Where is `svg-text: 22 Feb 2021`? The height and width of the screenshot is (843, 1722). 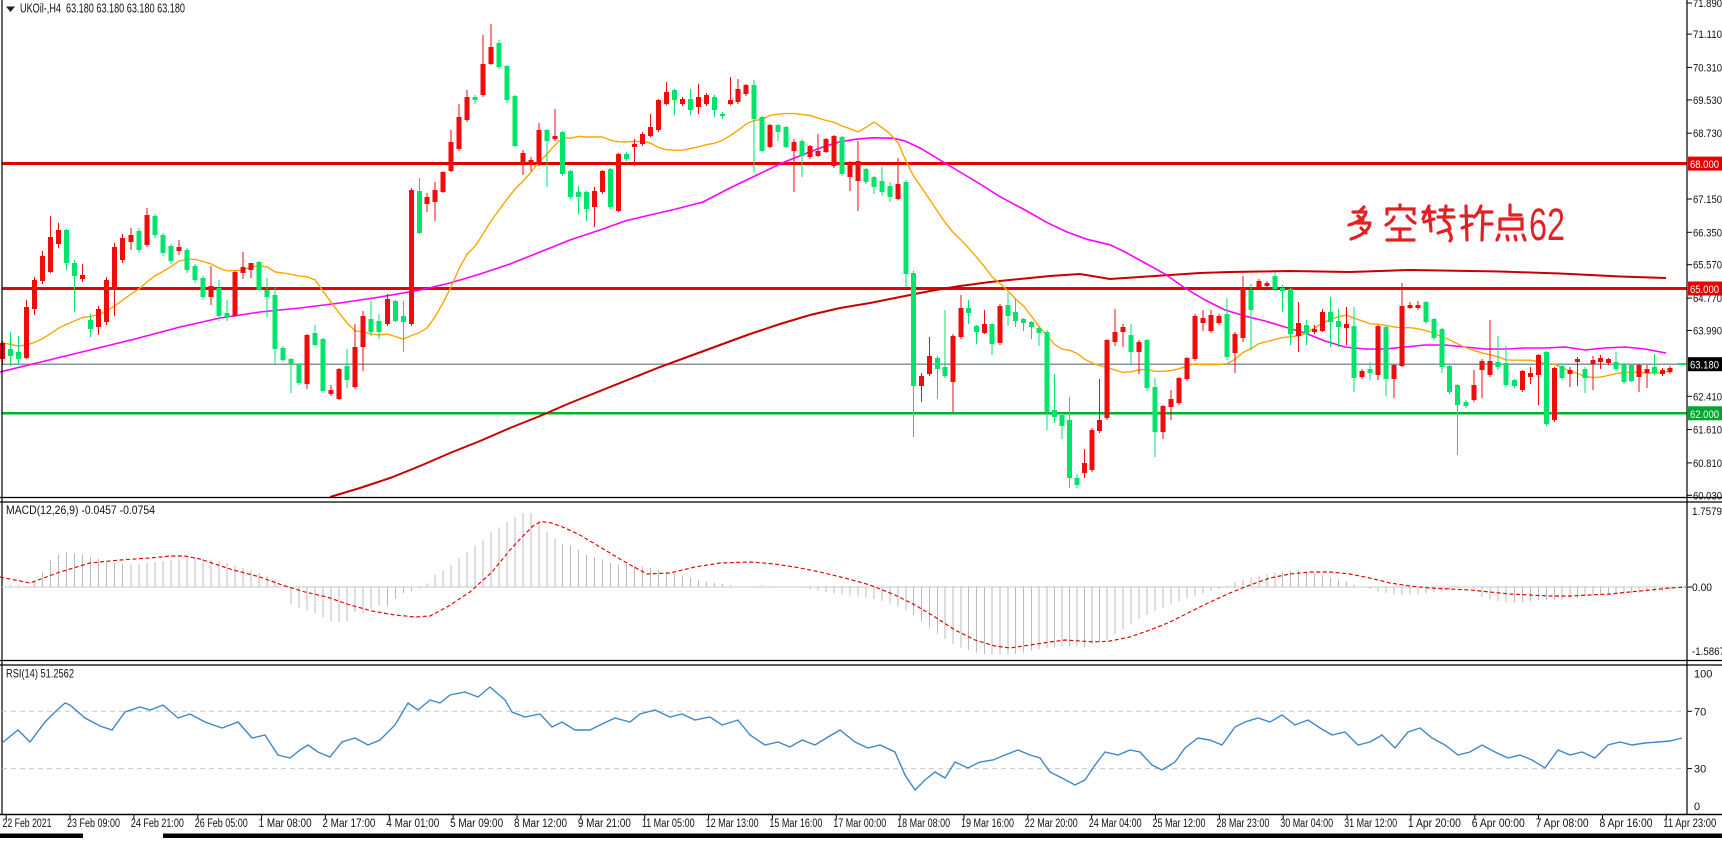
svg-text: 22 Feb 2021 is located at coordinates (27, 824).